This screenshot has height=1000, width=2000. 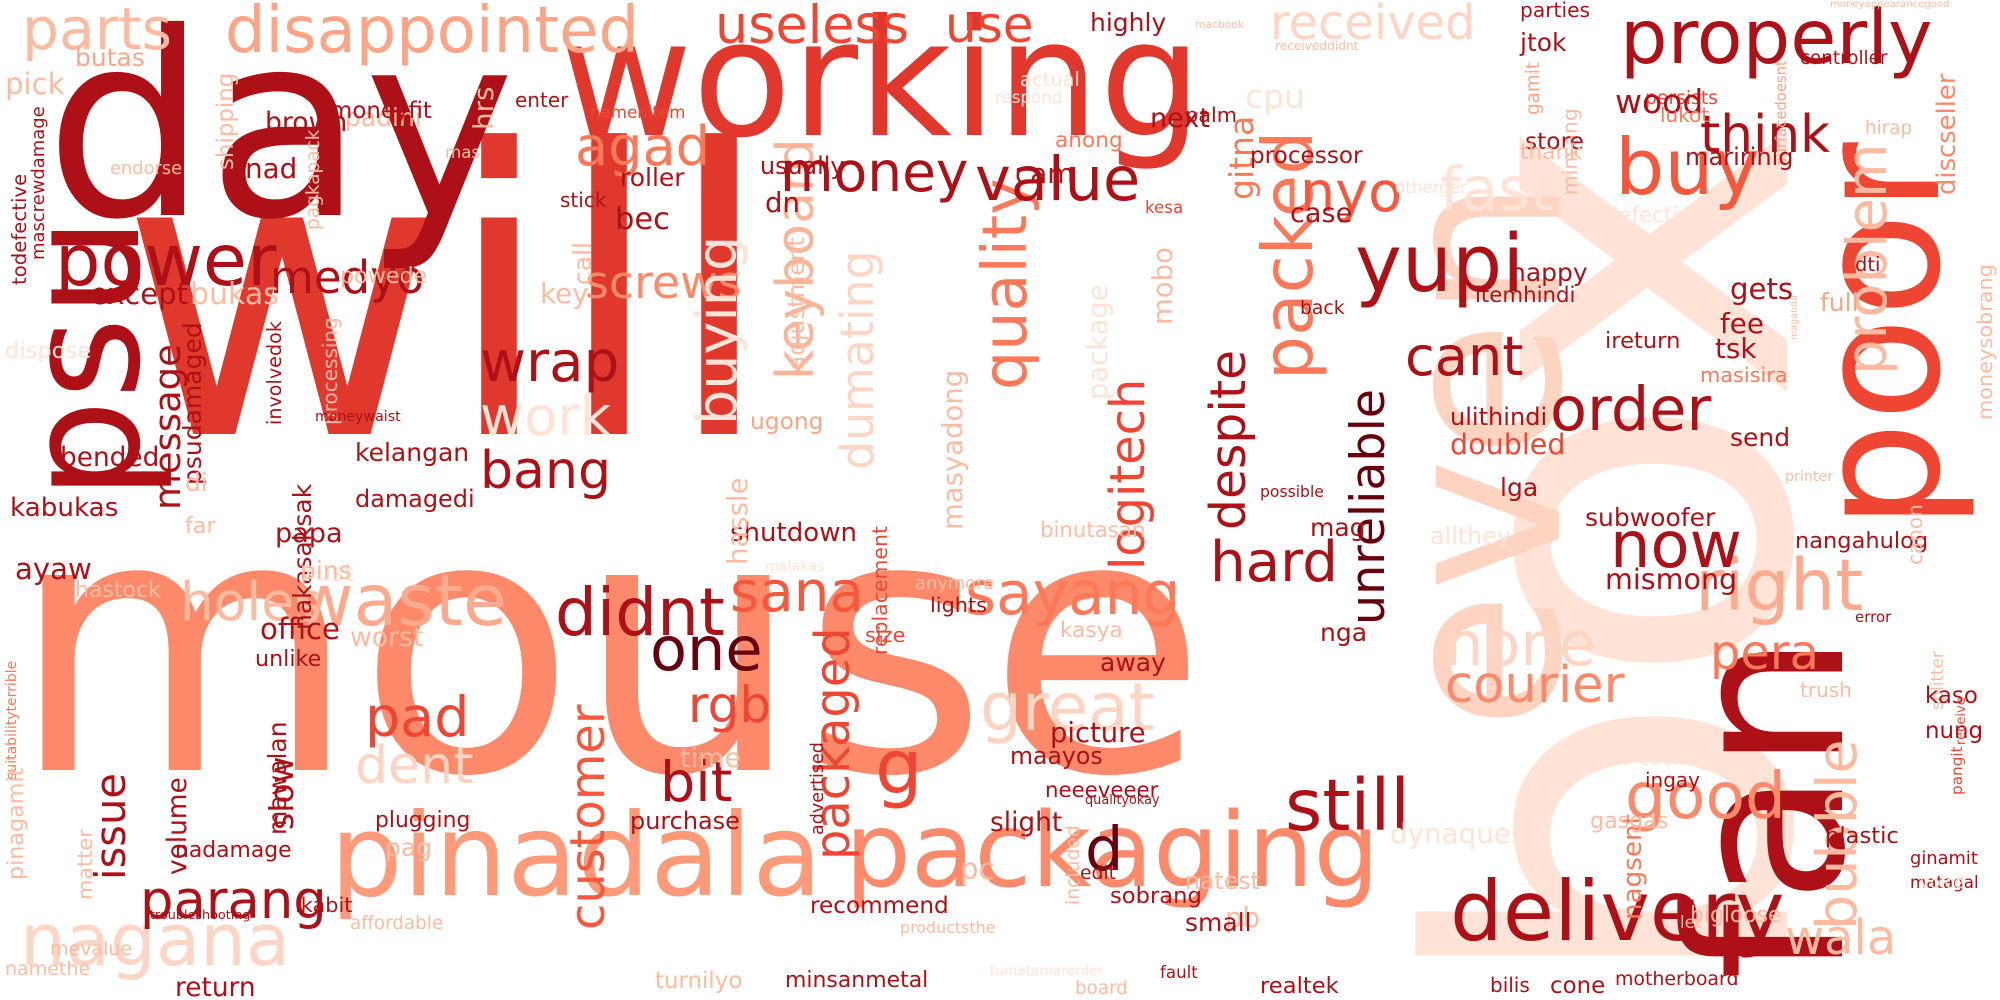 I want to click on cloud-word: pins, so click(x=326, y=570).